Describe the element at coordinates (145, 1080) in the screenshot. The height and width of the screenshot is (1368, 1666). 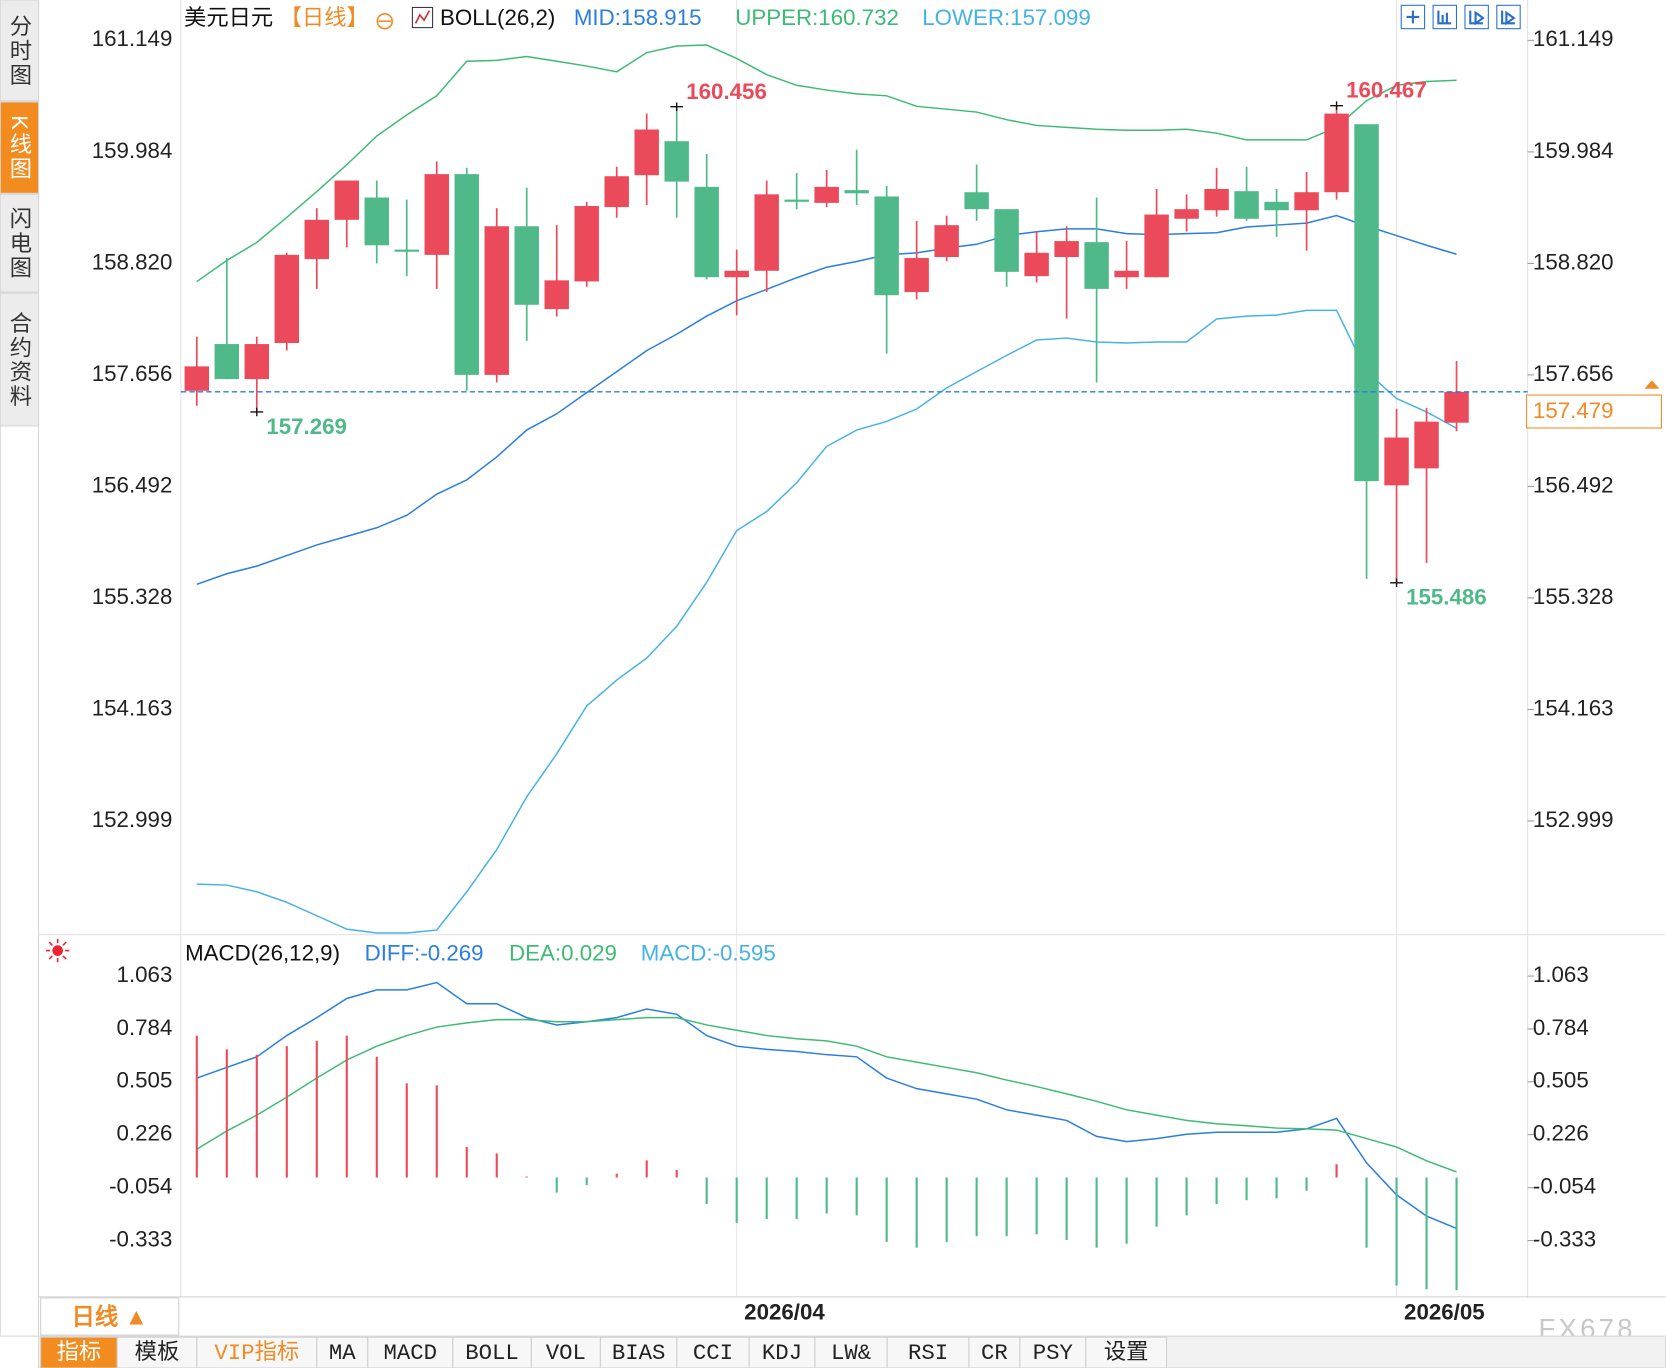
I see `y-tick-label: 0.505` at that location.